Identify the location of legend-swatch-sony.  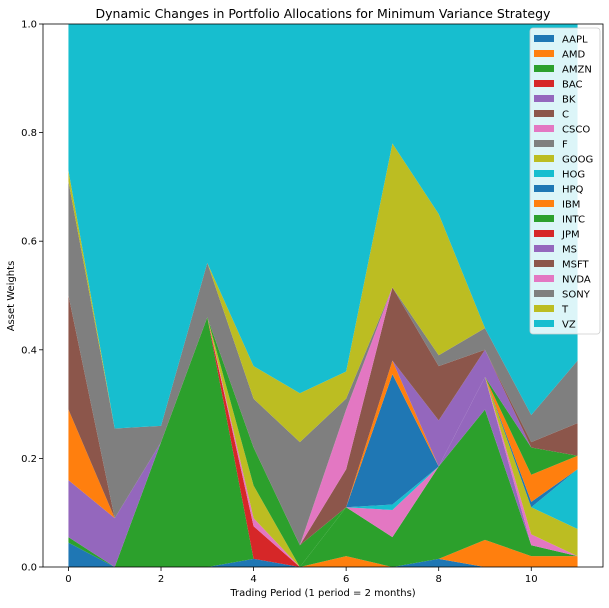
(544, 293).